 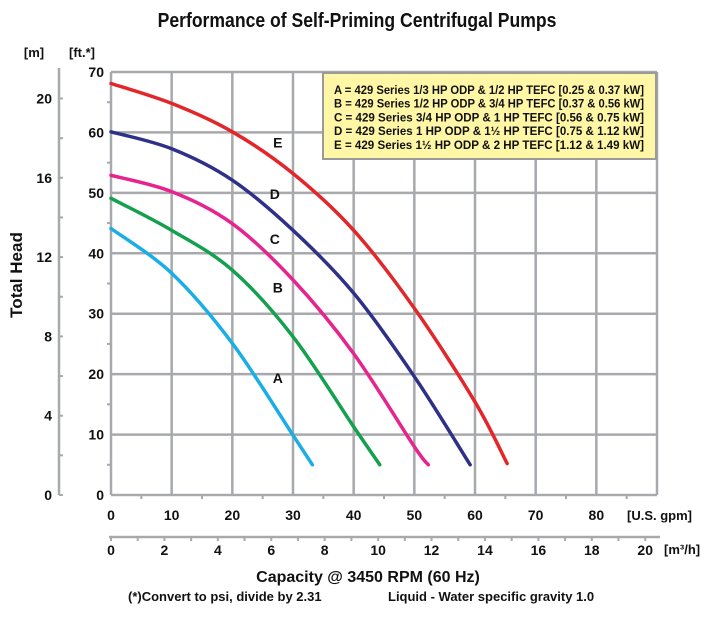 What do you see at coordinates (293, 515) in the screenshot?
I see `x-tick-label: 30` at bounding box center [293, 515].